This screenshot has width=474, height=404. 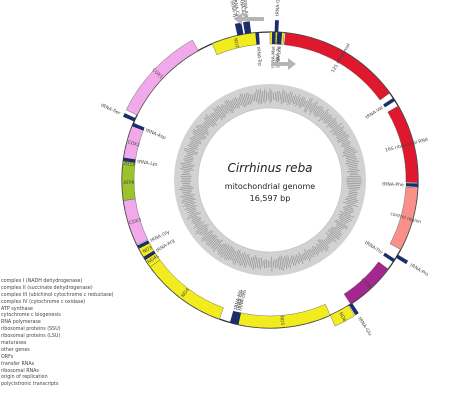 What do you see at coordinates (236, 43) in the screenshot?
I see `gene-label: ND2` at bounding box center [236, 43].